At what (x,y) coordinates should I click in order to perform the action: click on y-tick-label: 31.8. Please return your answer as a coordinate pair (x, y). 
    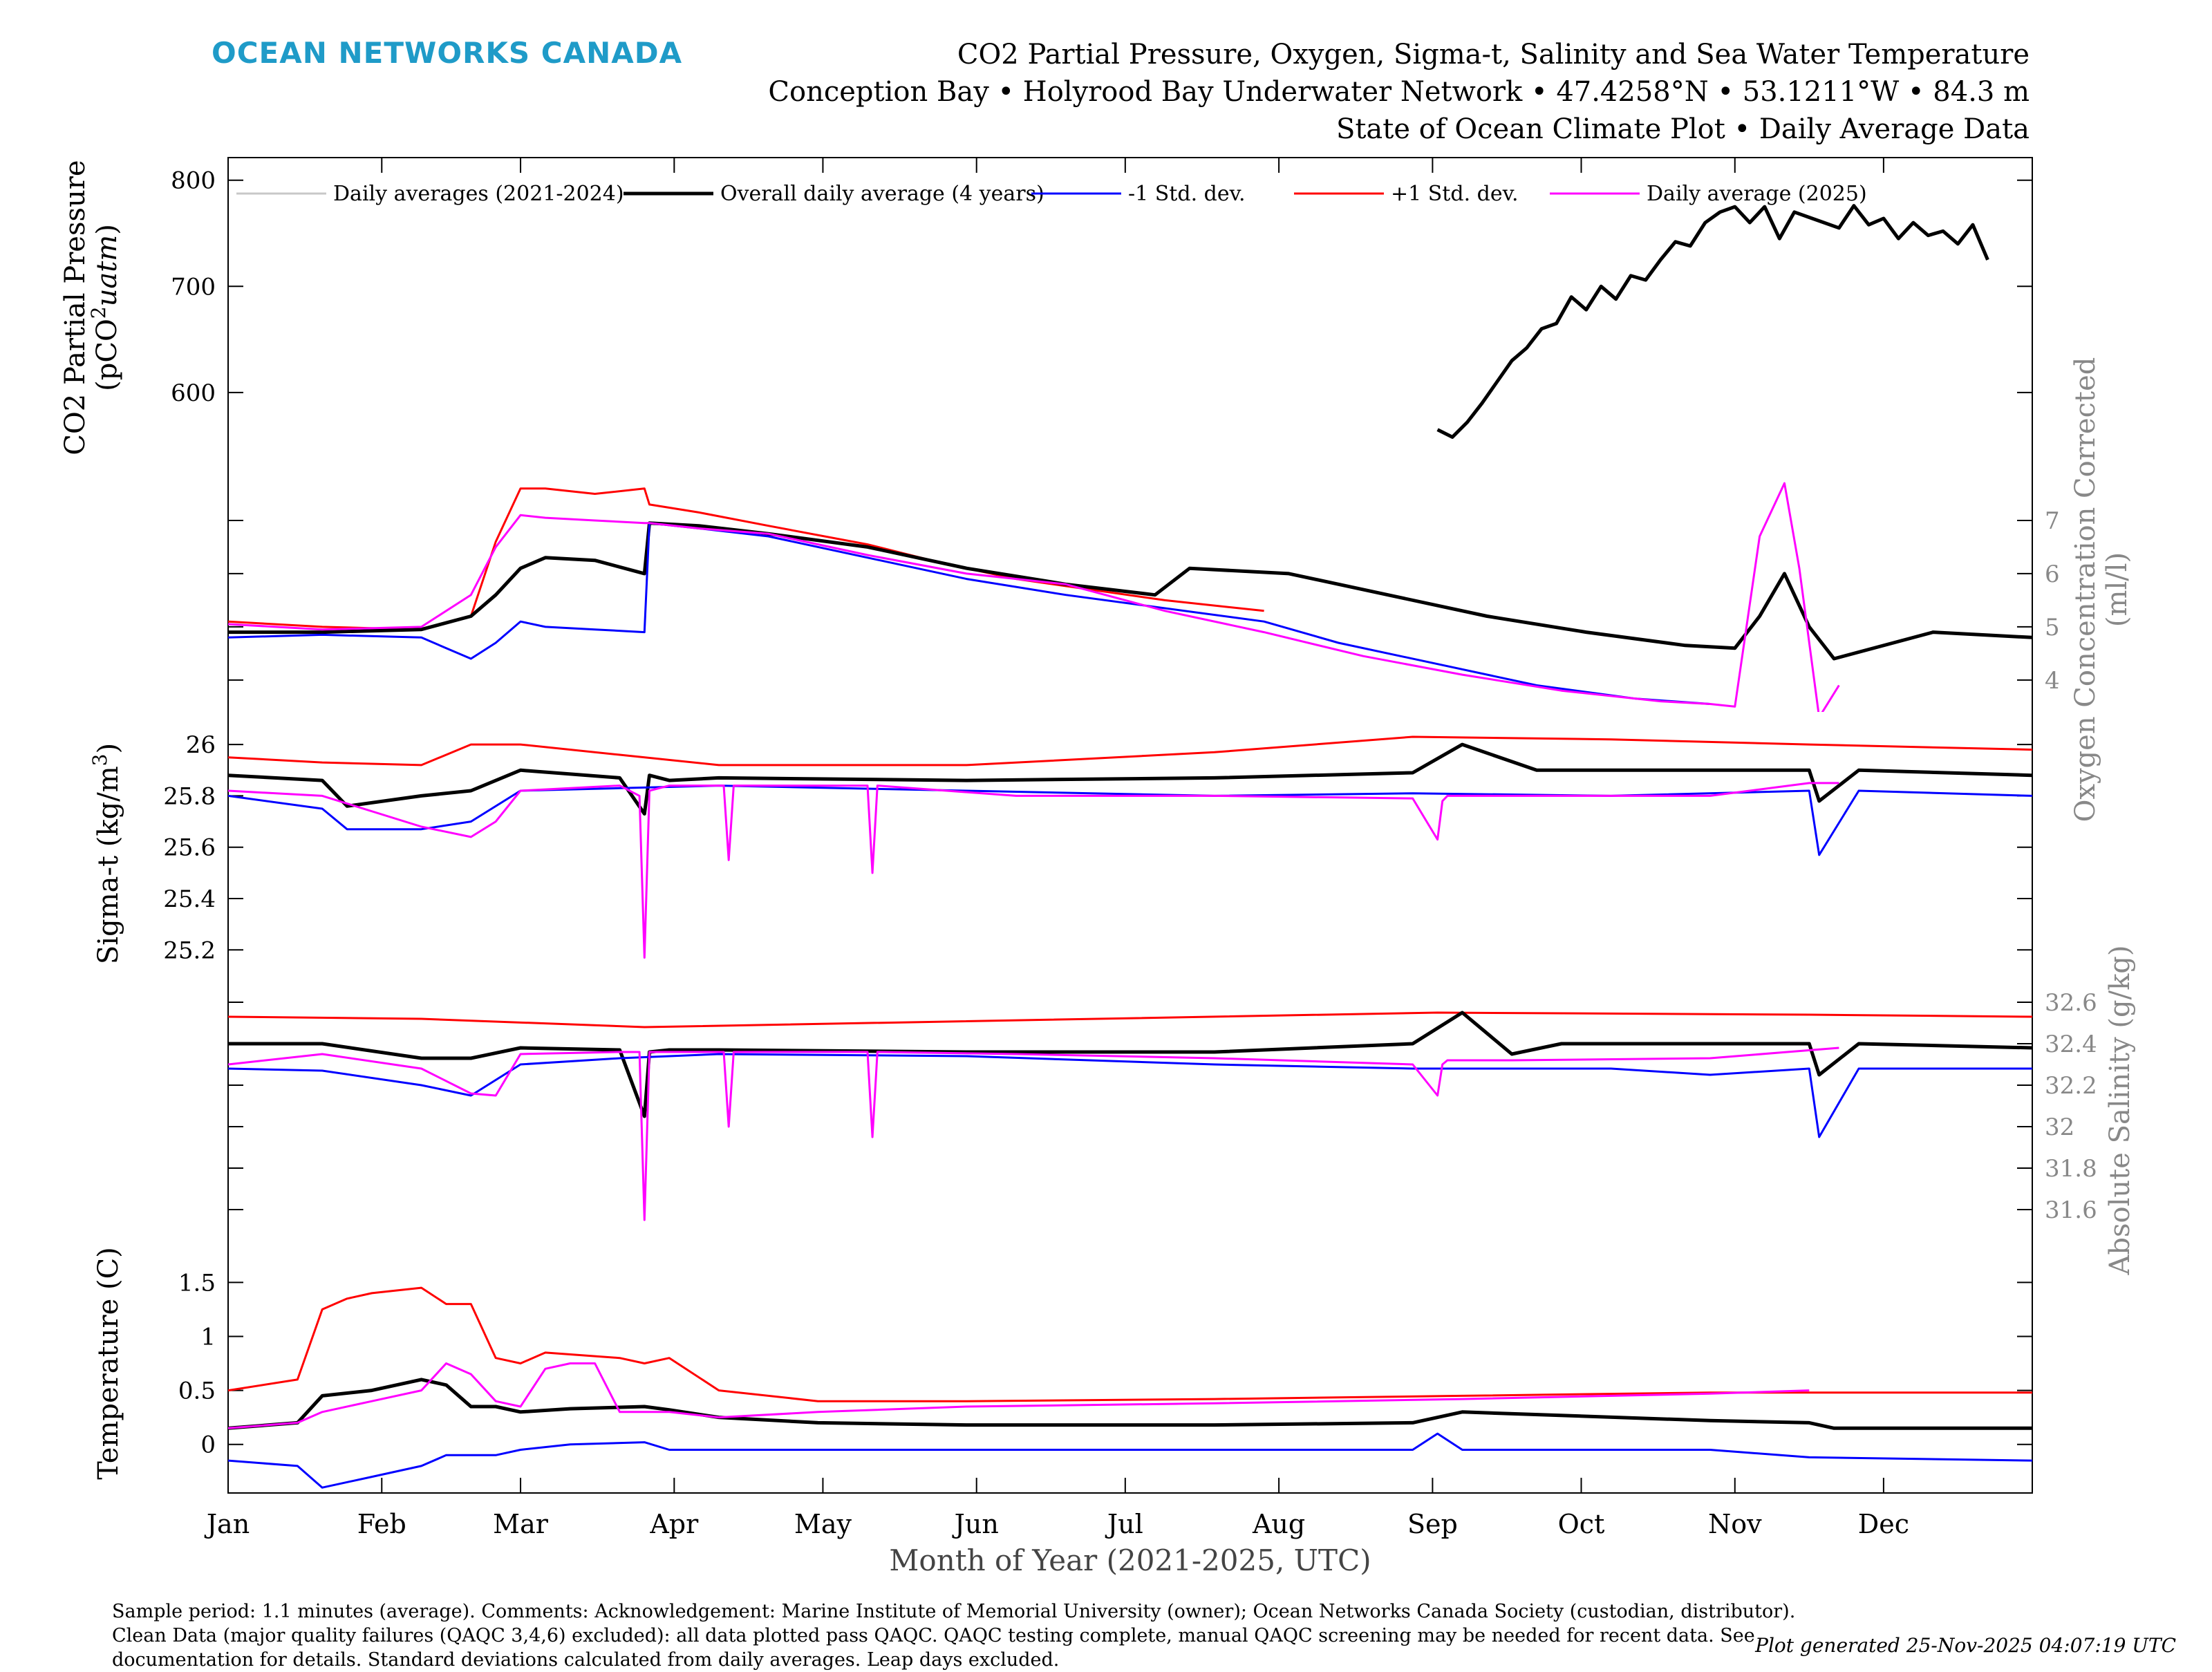
    Looking at the image, I should click on (2071, 1169).